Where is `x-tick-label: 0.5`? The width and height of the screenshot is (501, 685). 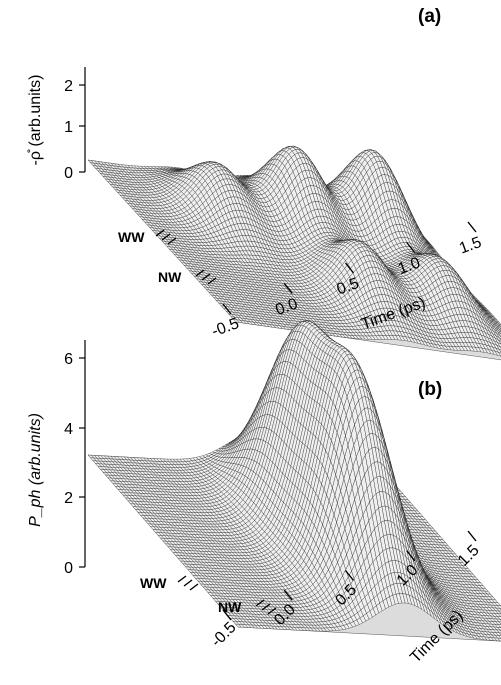
x-tick-label: 0.5 is located at coordinates (348, 287).